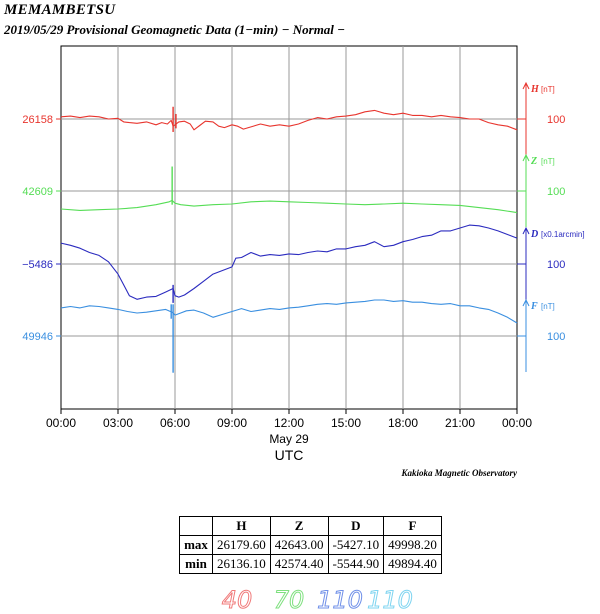  What do you see at coordinates (299, 564) in the screenshot?
I see `stats-cell: 42574.40` at bounding box center [299, 564].